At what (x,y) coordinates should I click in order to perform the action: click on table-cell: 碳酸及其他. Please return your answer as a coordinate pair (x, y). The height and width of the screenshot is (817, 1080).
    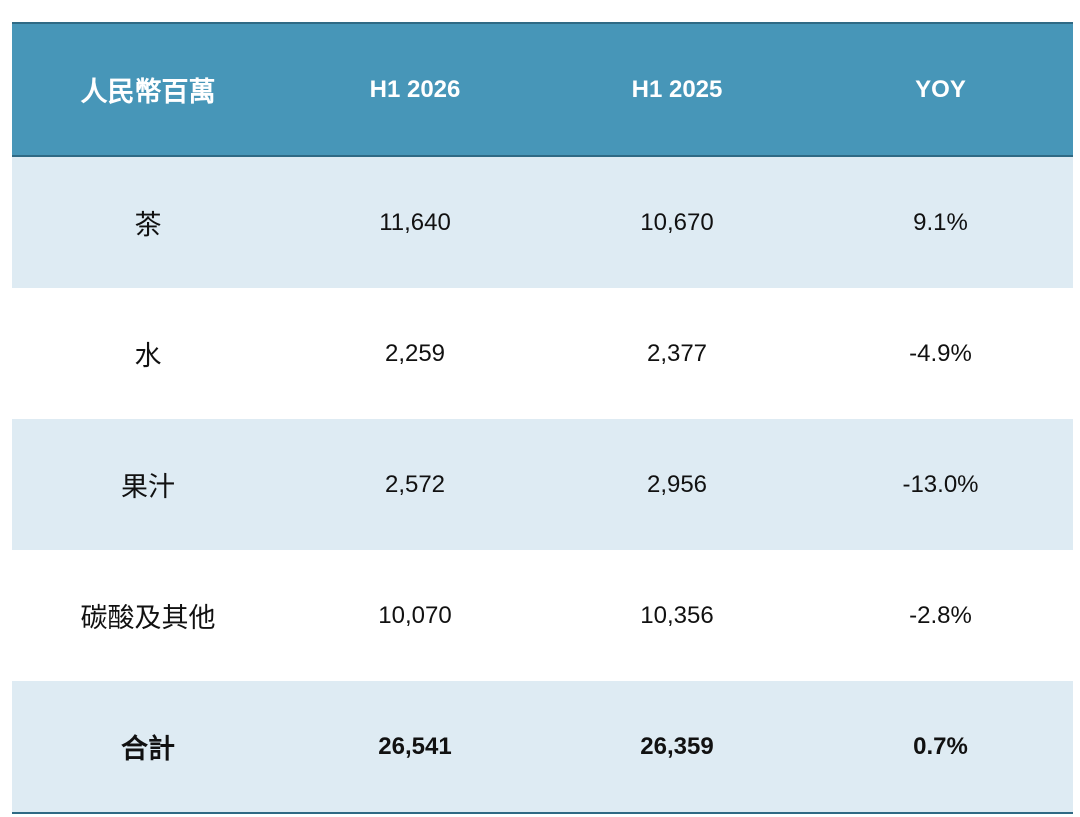
    Looking at the image, I should click on (148, 618).